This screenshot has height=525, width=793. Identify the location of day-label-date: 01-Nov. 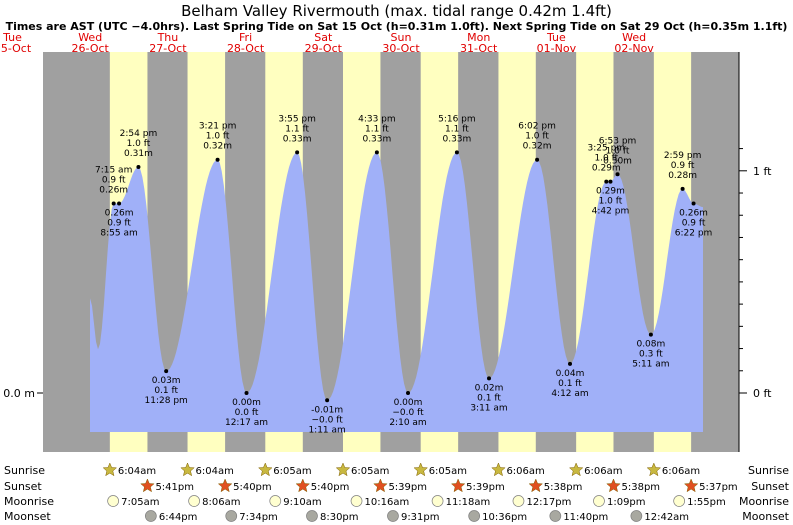
(557, 48).